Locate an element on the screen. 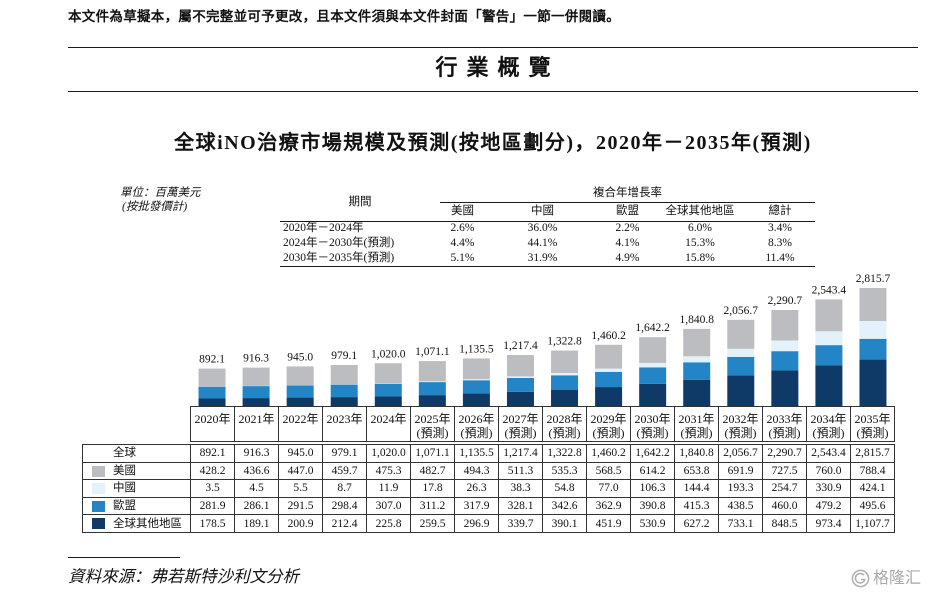  year-label: 2030年 is located at coordinates (652, 419).